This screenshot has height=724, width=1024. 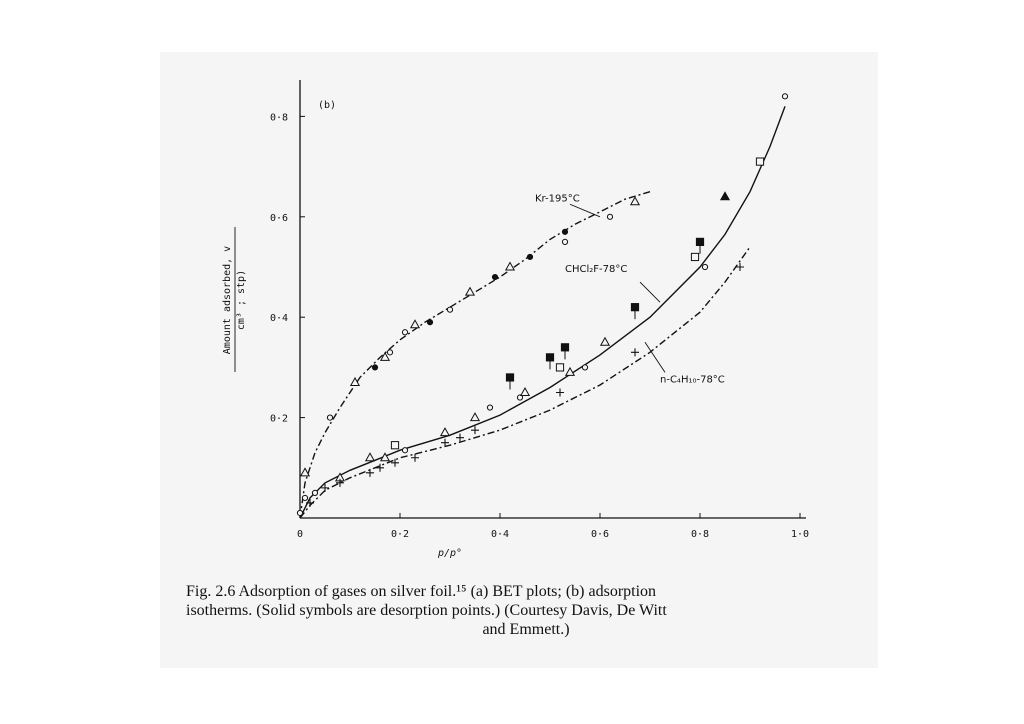 What do you see at coordinates (692, 379) in the screenshot?
I see `series-label: n-C₄H₁₀-78°C` at bounding box center [692, 379].